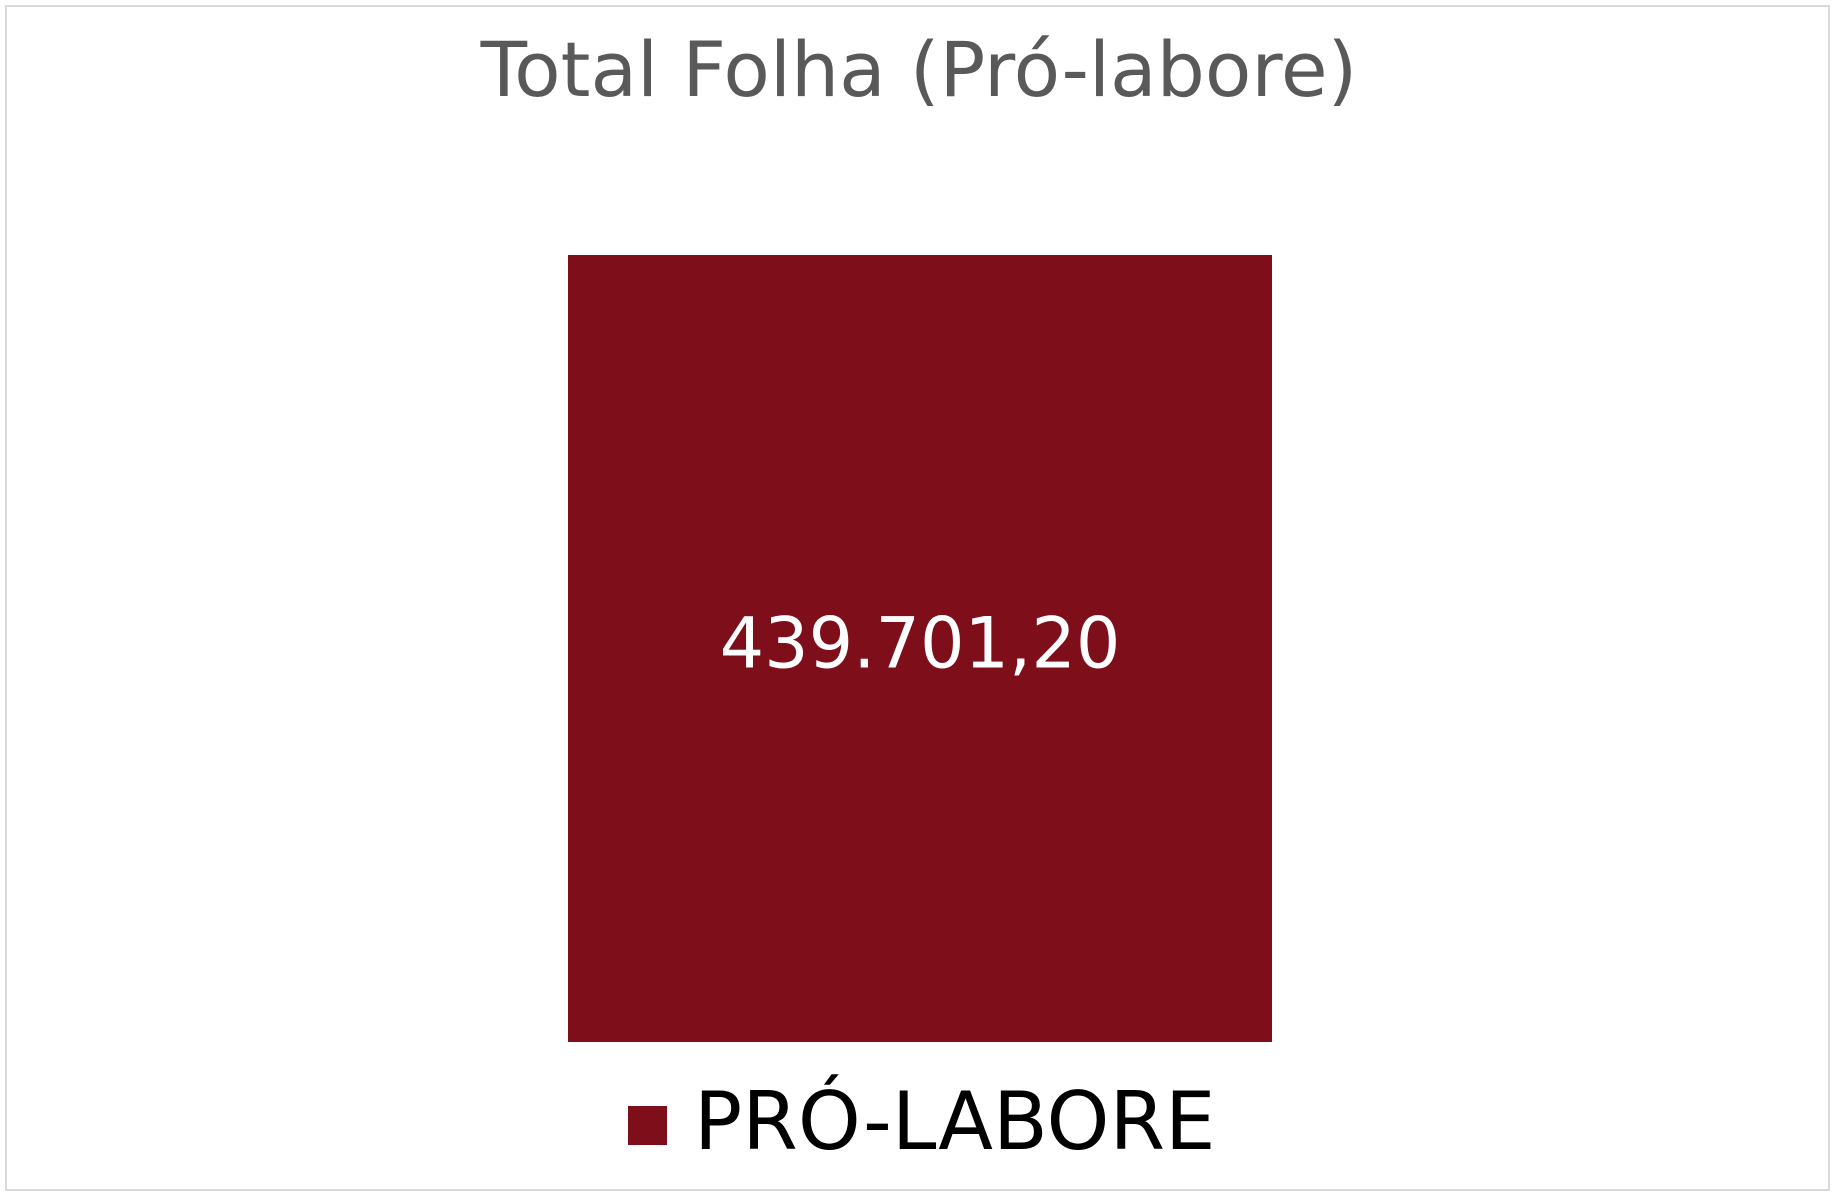 The height and width of the screenshot is (1195, 1835). Describe the element at coordinates (955, 1121) in the screenshot. I see `legend-label: PRÓ-LABORE` at that location.